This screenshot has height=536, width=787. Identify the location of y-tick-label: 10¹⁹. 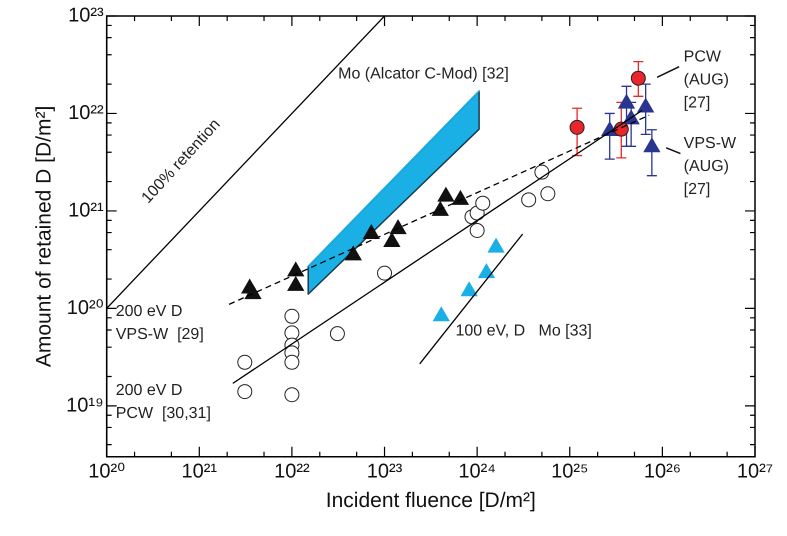
(85, 405).